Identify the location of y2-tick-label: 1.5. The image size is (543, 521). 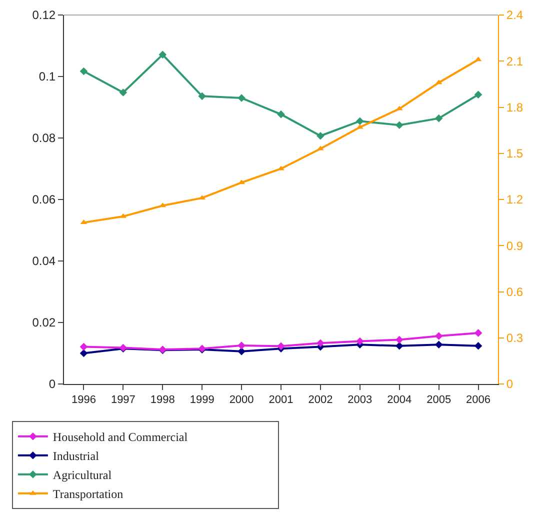
(515, 153).